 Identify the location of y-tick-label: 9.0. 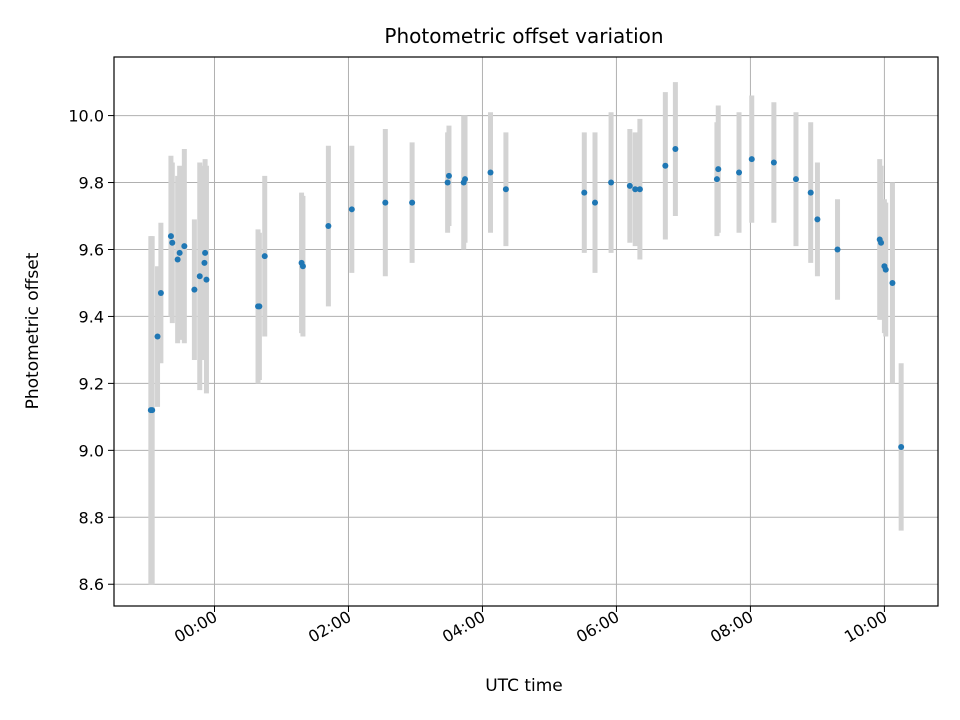
(91, 450).